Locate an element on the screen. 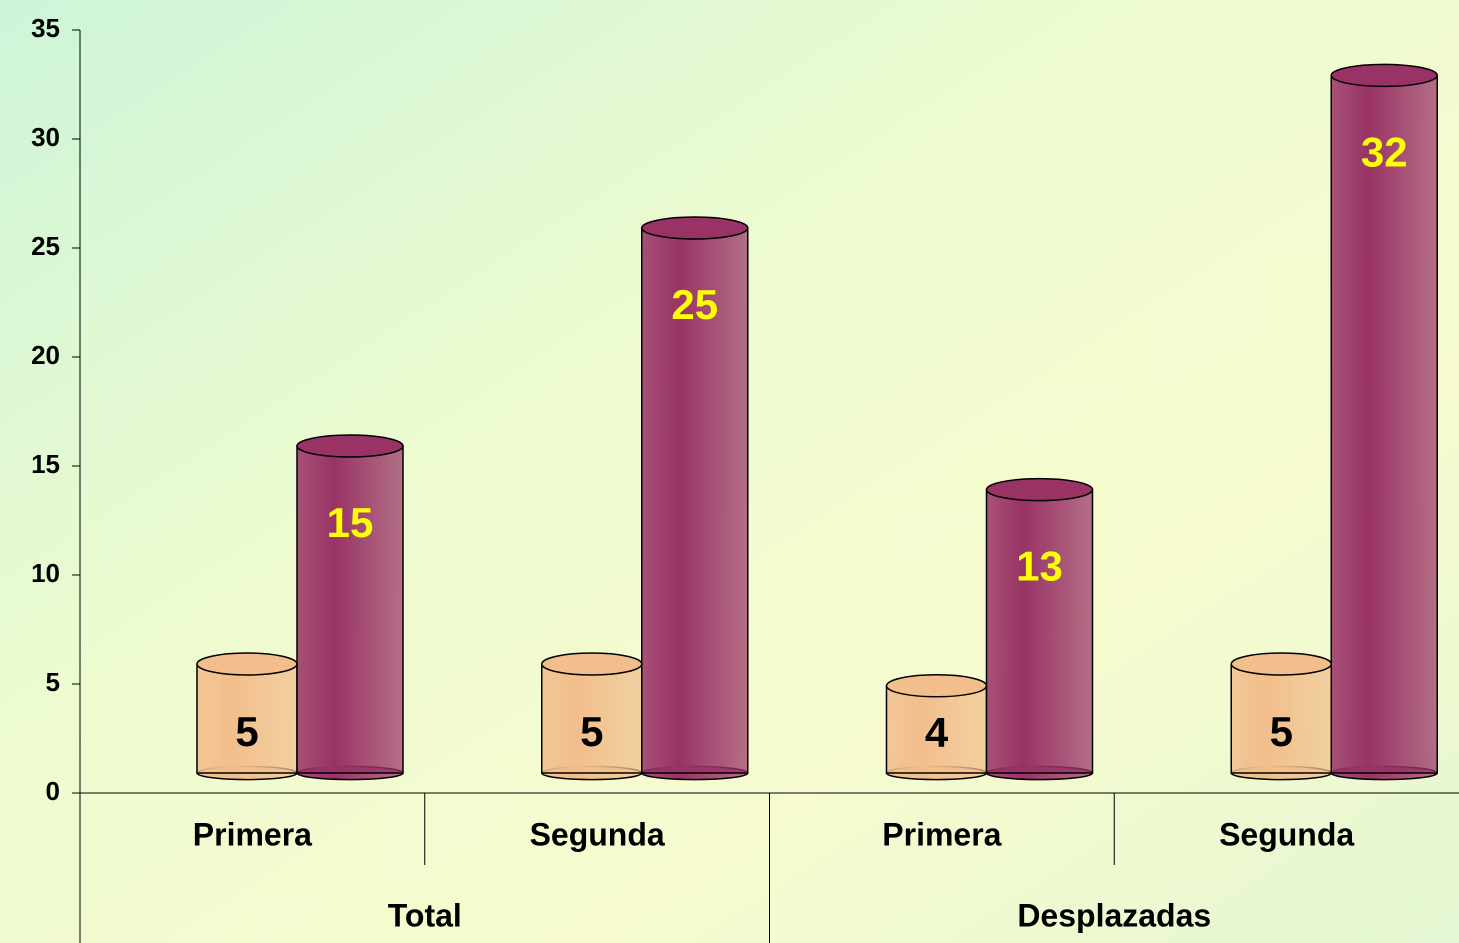 The height and width of the screenshot is (943, 1459). data-label: 32 is located at coordinates (1384, 151).